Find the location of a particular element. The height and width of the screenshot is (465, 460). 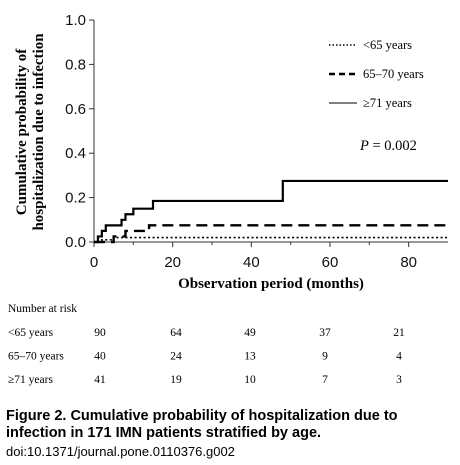

p-value-annotation: P = 0.002 is located at coordinates (388, 146).